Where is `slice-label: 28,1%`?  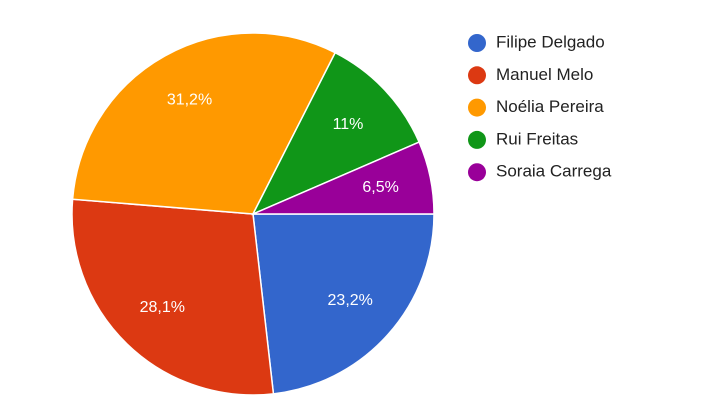
slice-label: 28,1% is located at coordinates (162, 307).